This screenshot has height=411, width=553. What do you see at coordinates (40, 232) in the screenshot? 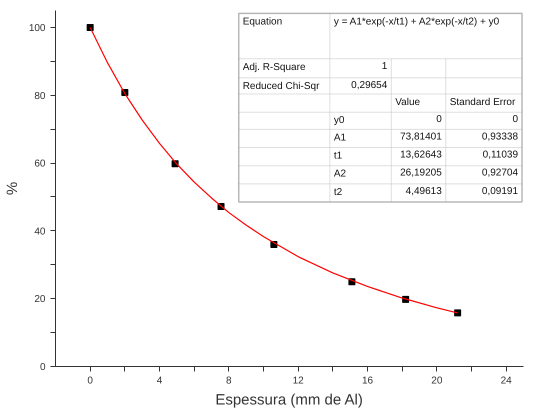
I see `y-tick-label: 40` at bounding box center [40, 232].